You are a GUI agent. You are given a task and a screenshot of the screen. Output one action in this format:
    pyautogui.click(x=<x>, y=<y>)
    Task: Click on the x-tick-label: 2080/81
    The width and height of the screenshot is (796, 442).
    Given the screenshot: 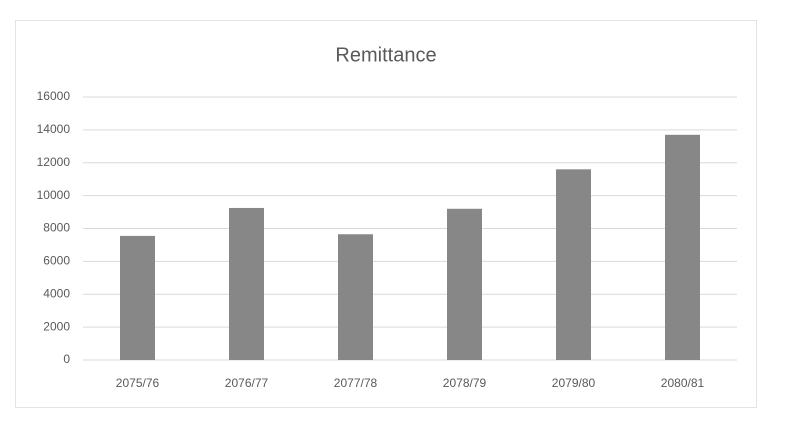 What is the action you would take?
    pyautogui.click(x=683, y=383)
    